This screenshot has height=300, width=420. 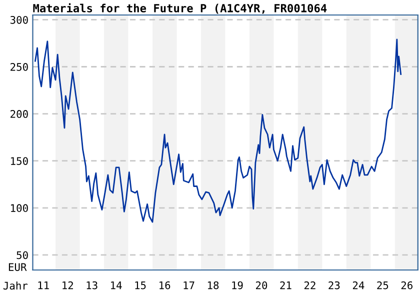 I want to click on x-tick-label: 17, so click(x=189, y=285).